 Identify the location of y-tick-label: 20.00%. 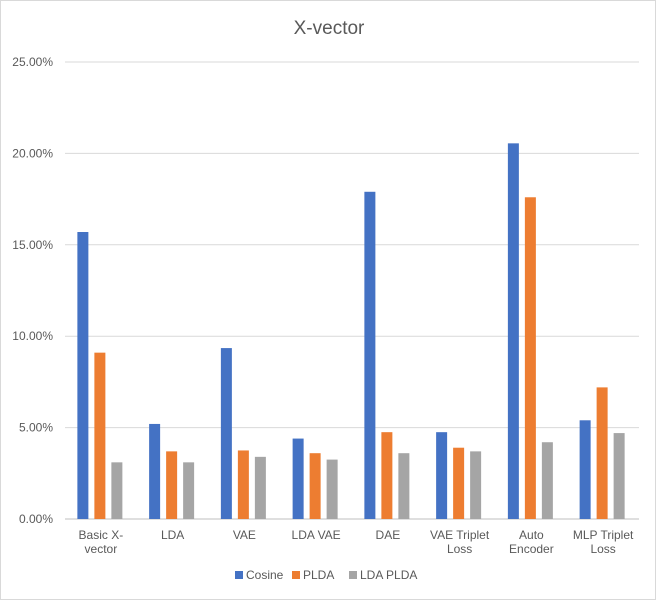
(32, 153).